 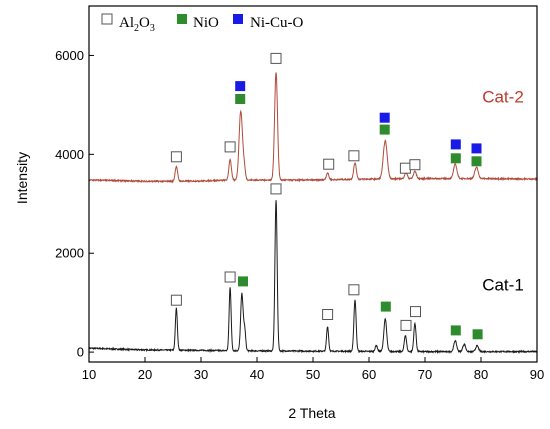 I want to click on legend-al2o3-sub1: 2, so click(x=136, y=28).